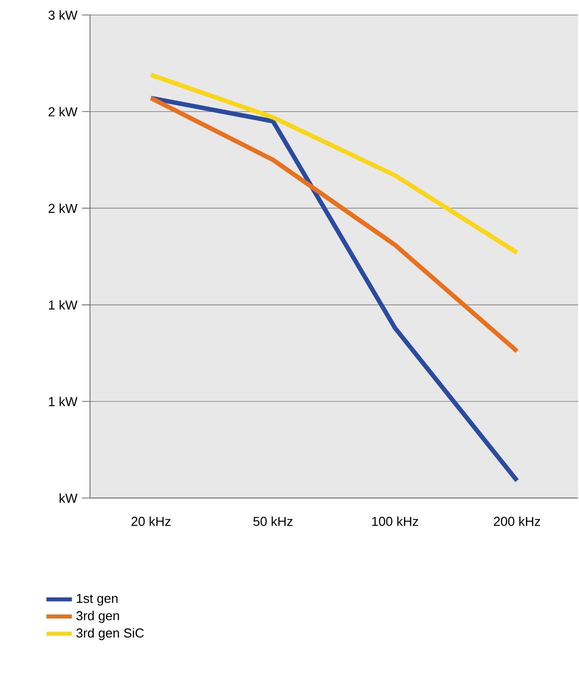  What do you see at coordinates (395, 521) in the screenshot?
I see `x-tick-label: 100 kHz` at bounding box center [395, 521].